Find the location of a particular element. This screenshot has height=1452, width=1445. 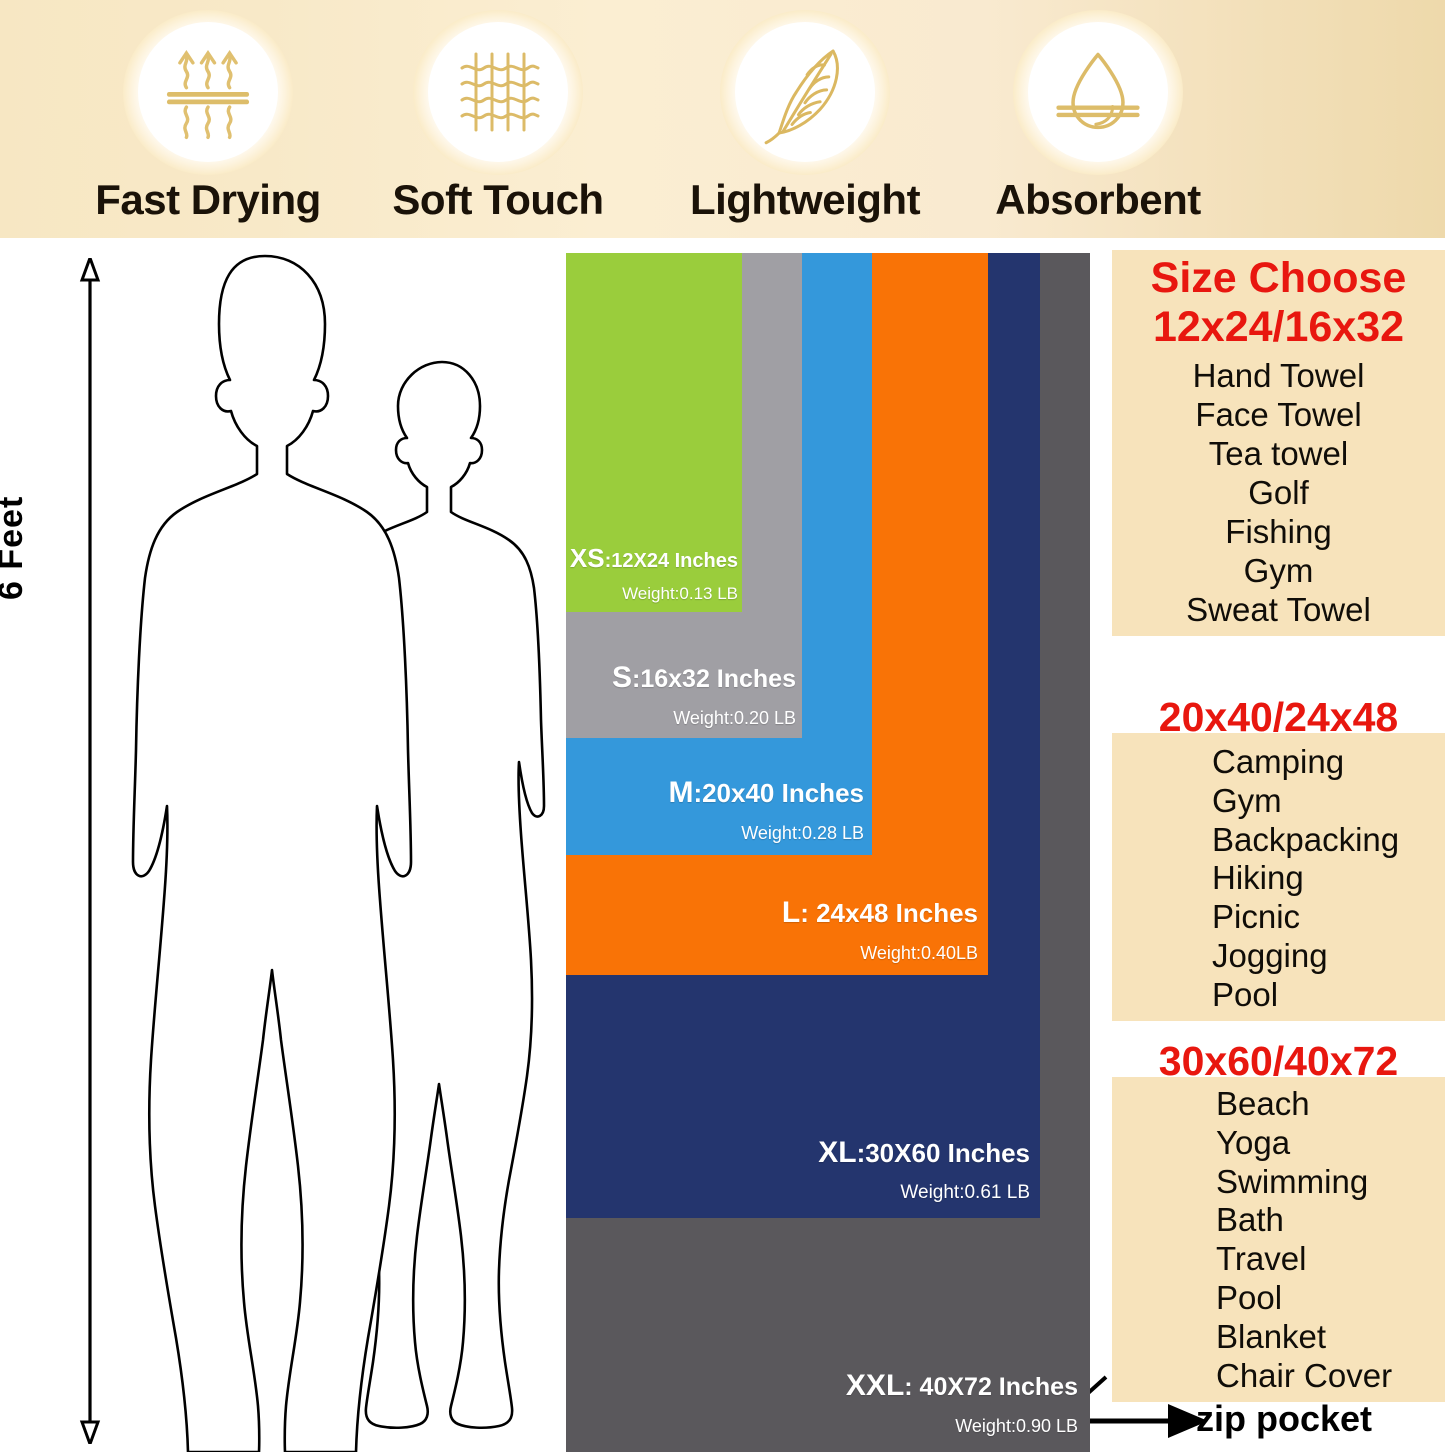

list-item: Camping is located at coordinates (1278, 761).